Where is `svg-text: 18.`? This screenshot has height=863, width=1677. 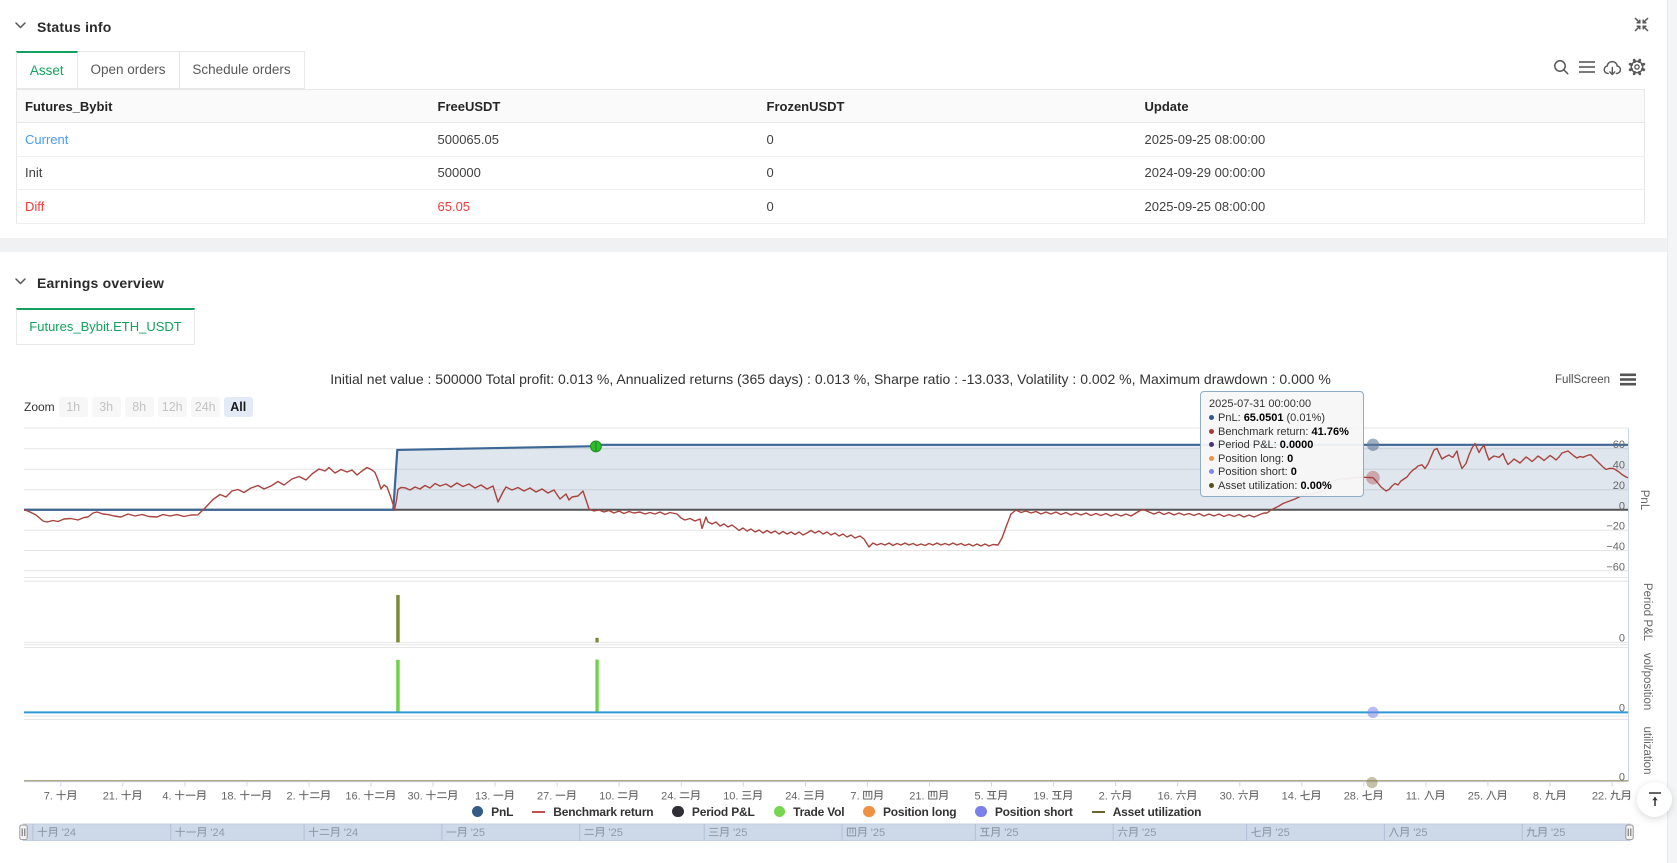
svg-text: 18. is located at coordinates (228, 796).